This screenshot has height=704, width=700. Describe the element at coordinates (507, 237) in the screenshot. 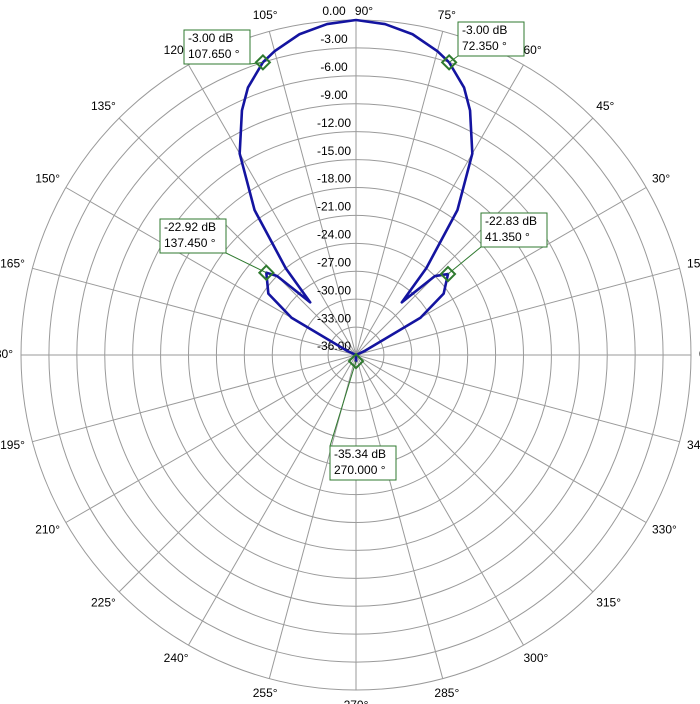

I see `annotation-angle: 41.350 °` at that location.